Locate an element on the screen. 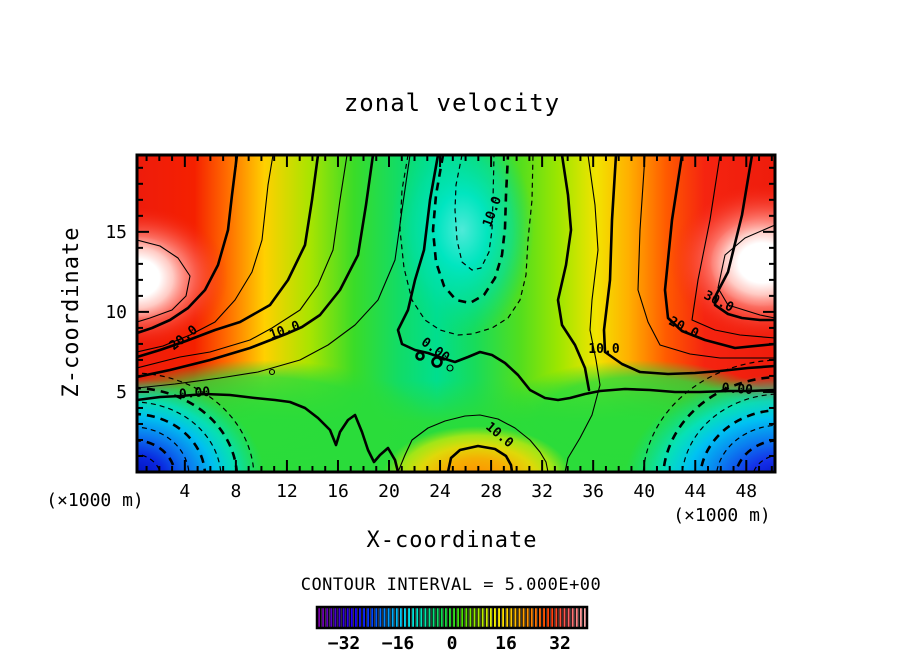 The image size is (904, 654). x-unit-left: (×1000 m) is located at coordinates (95, 500).